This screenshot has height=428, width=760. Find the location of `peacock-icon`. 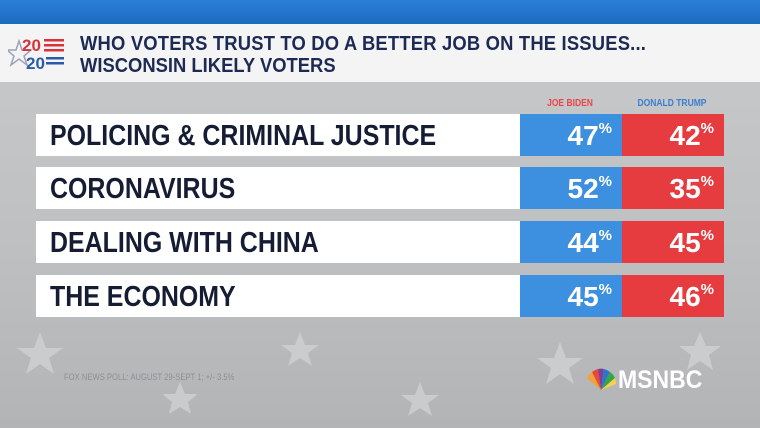

peacock-icon is located at coordinates (602, 379).